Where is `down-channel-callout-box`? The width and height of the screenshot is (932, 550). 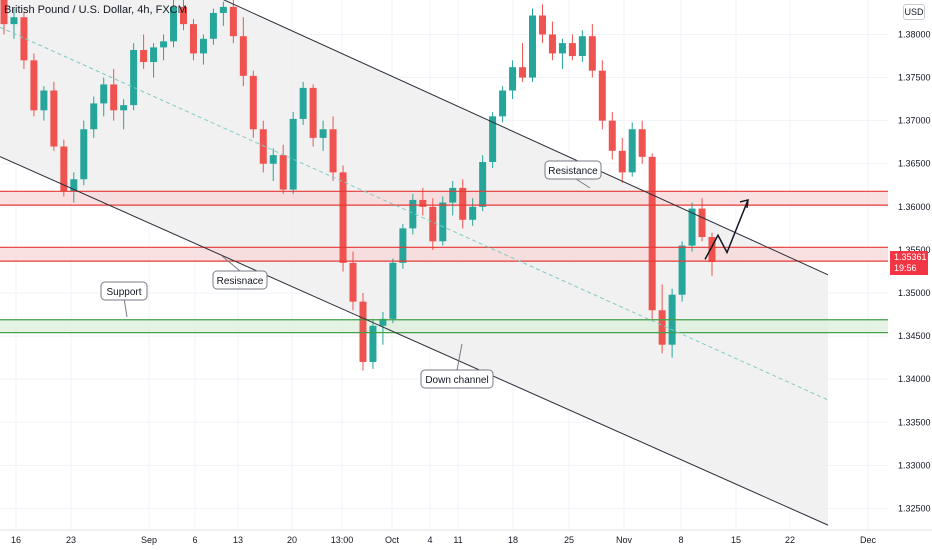 down-channel-callout-box is located at coordinates (457, 379).